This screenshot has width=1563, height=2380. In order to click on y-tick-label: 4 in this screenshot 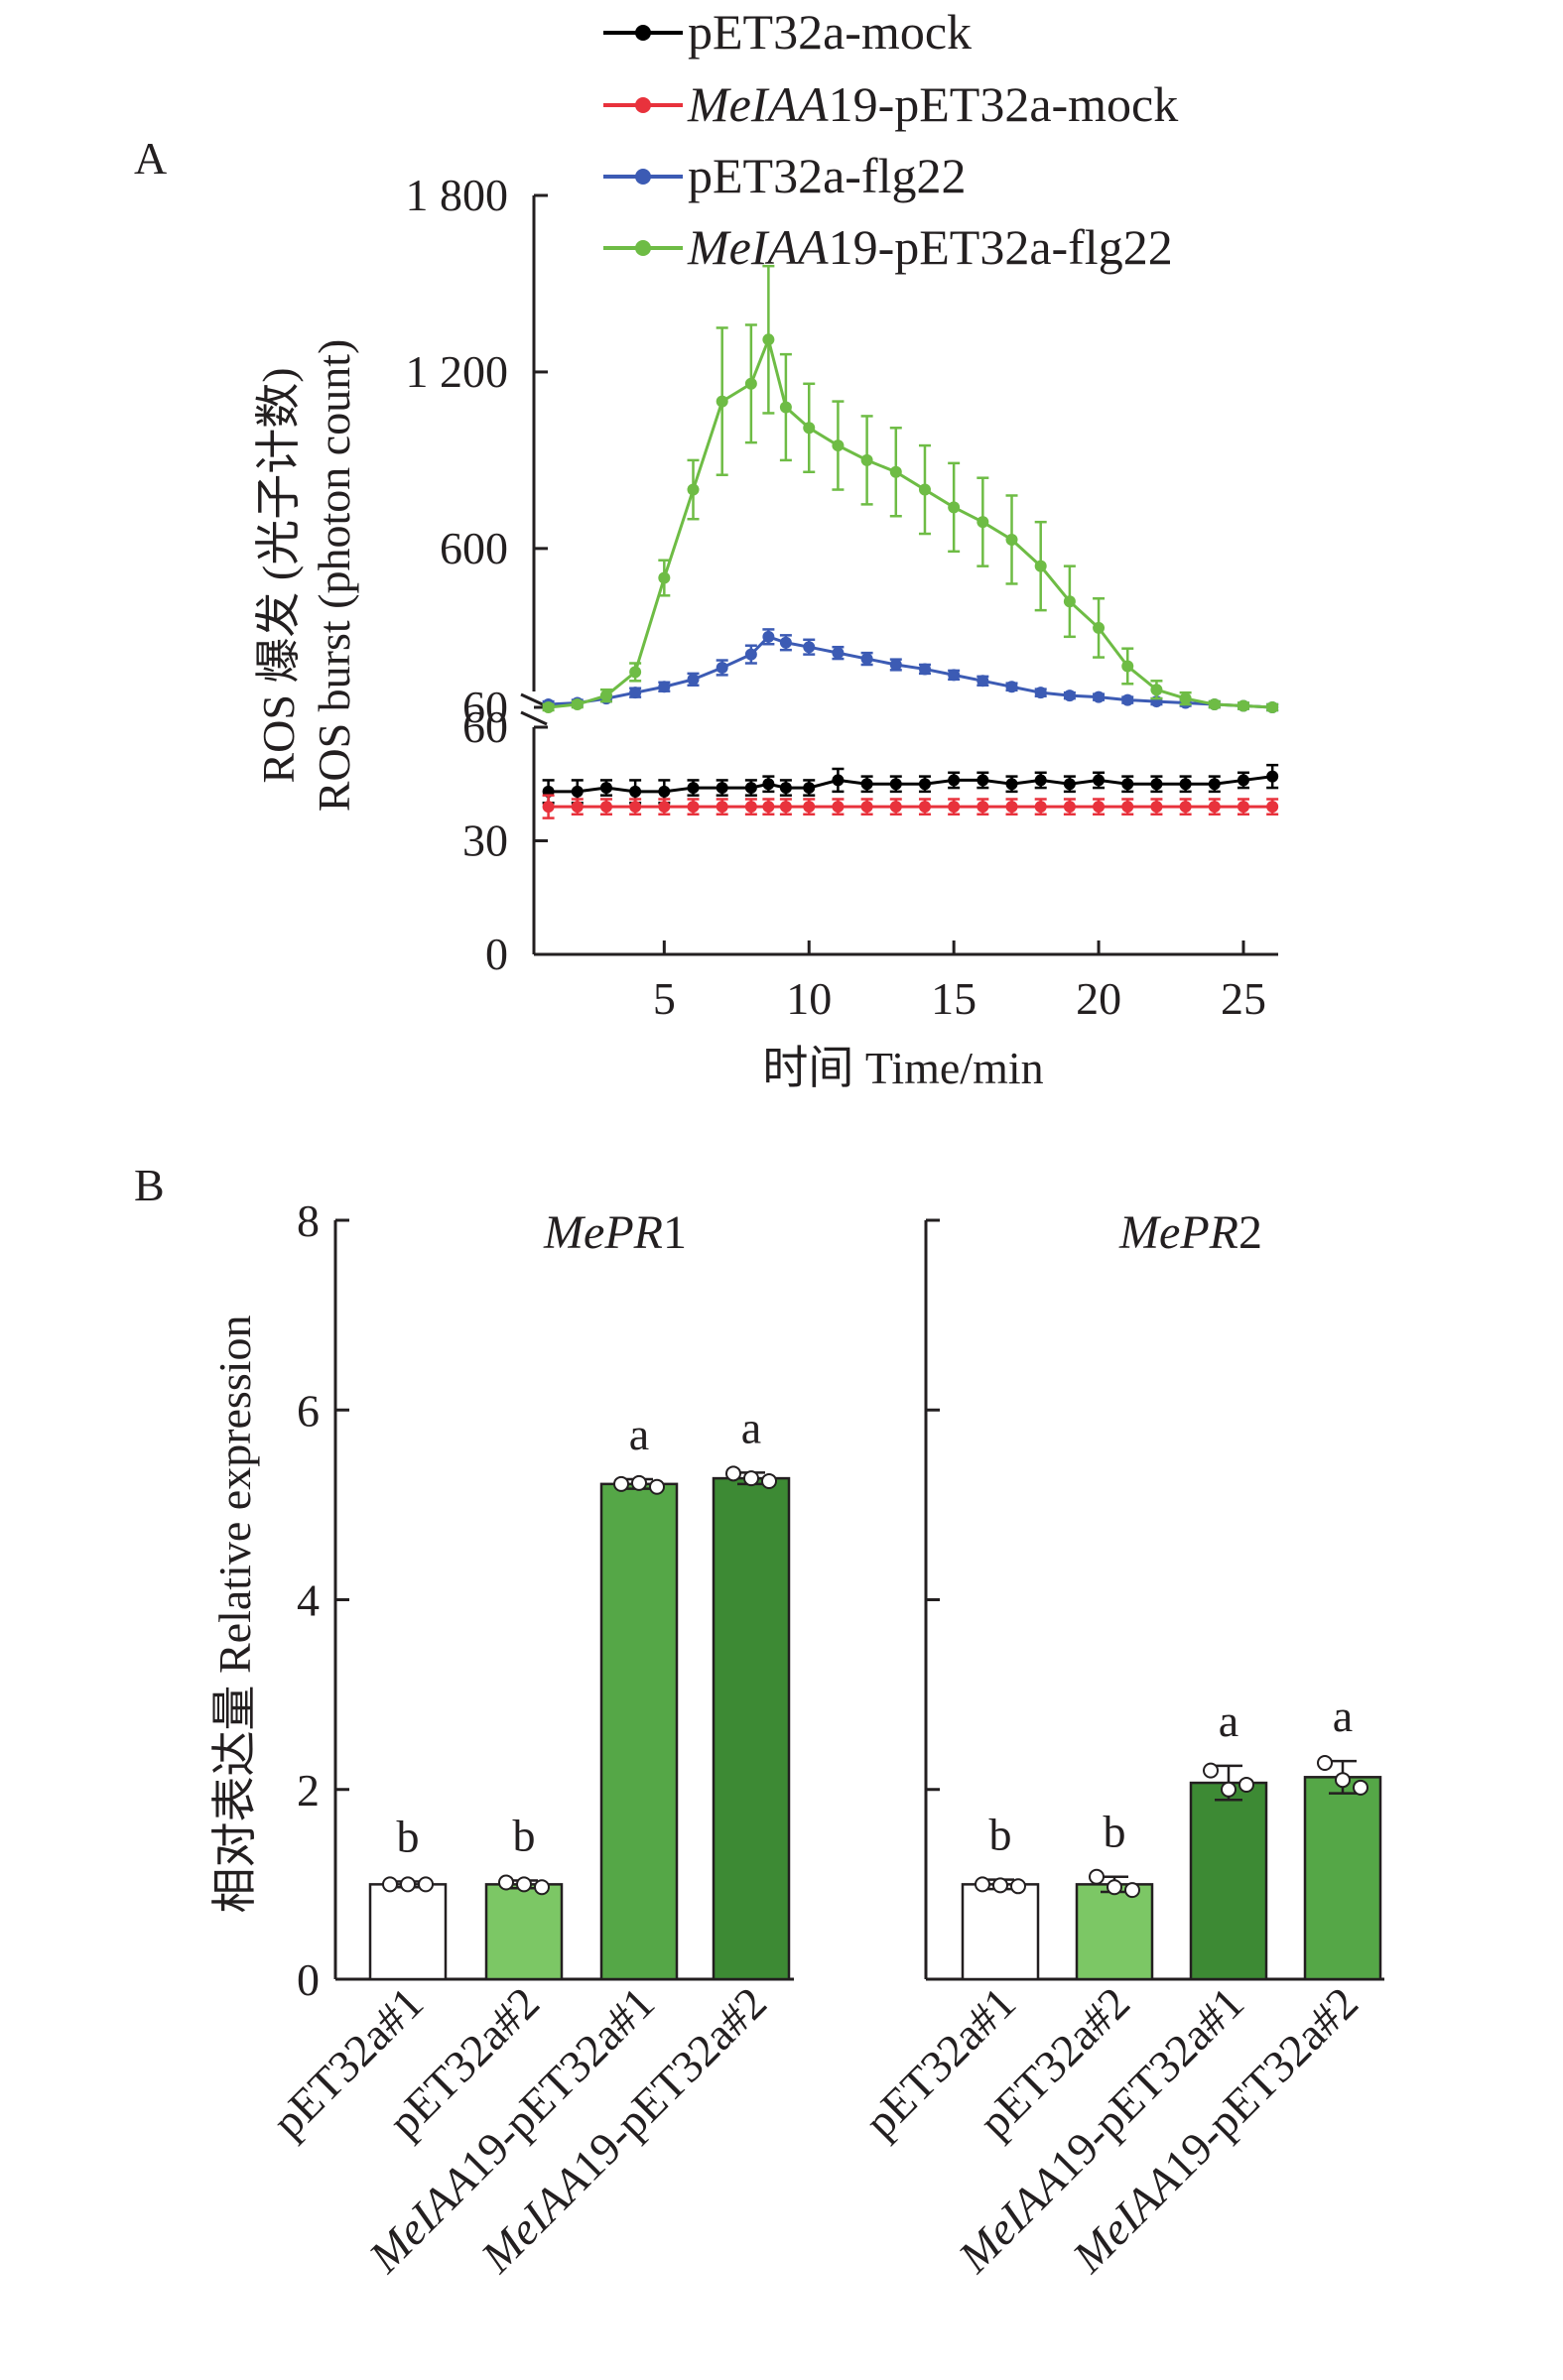, I will do `click(308, 1600)`.